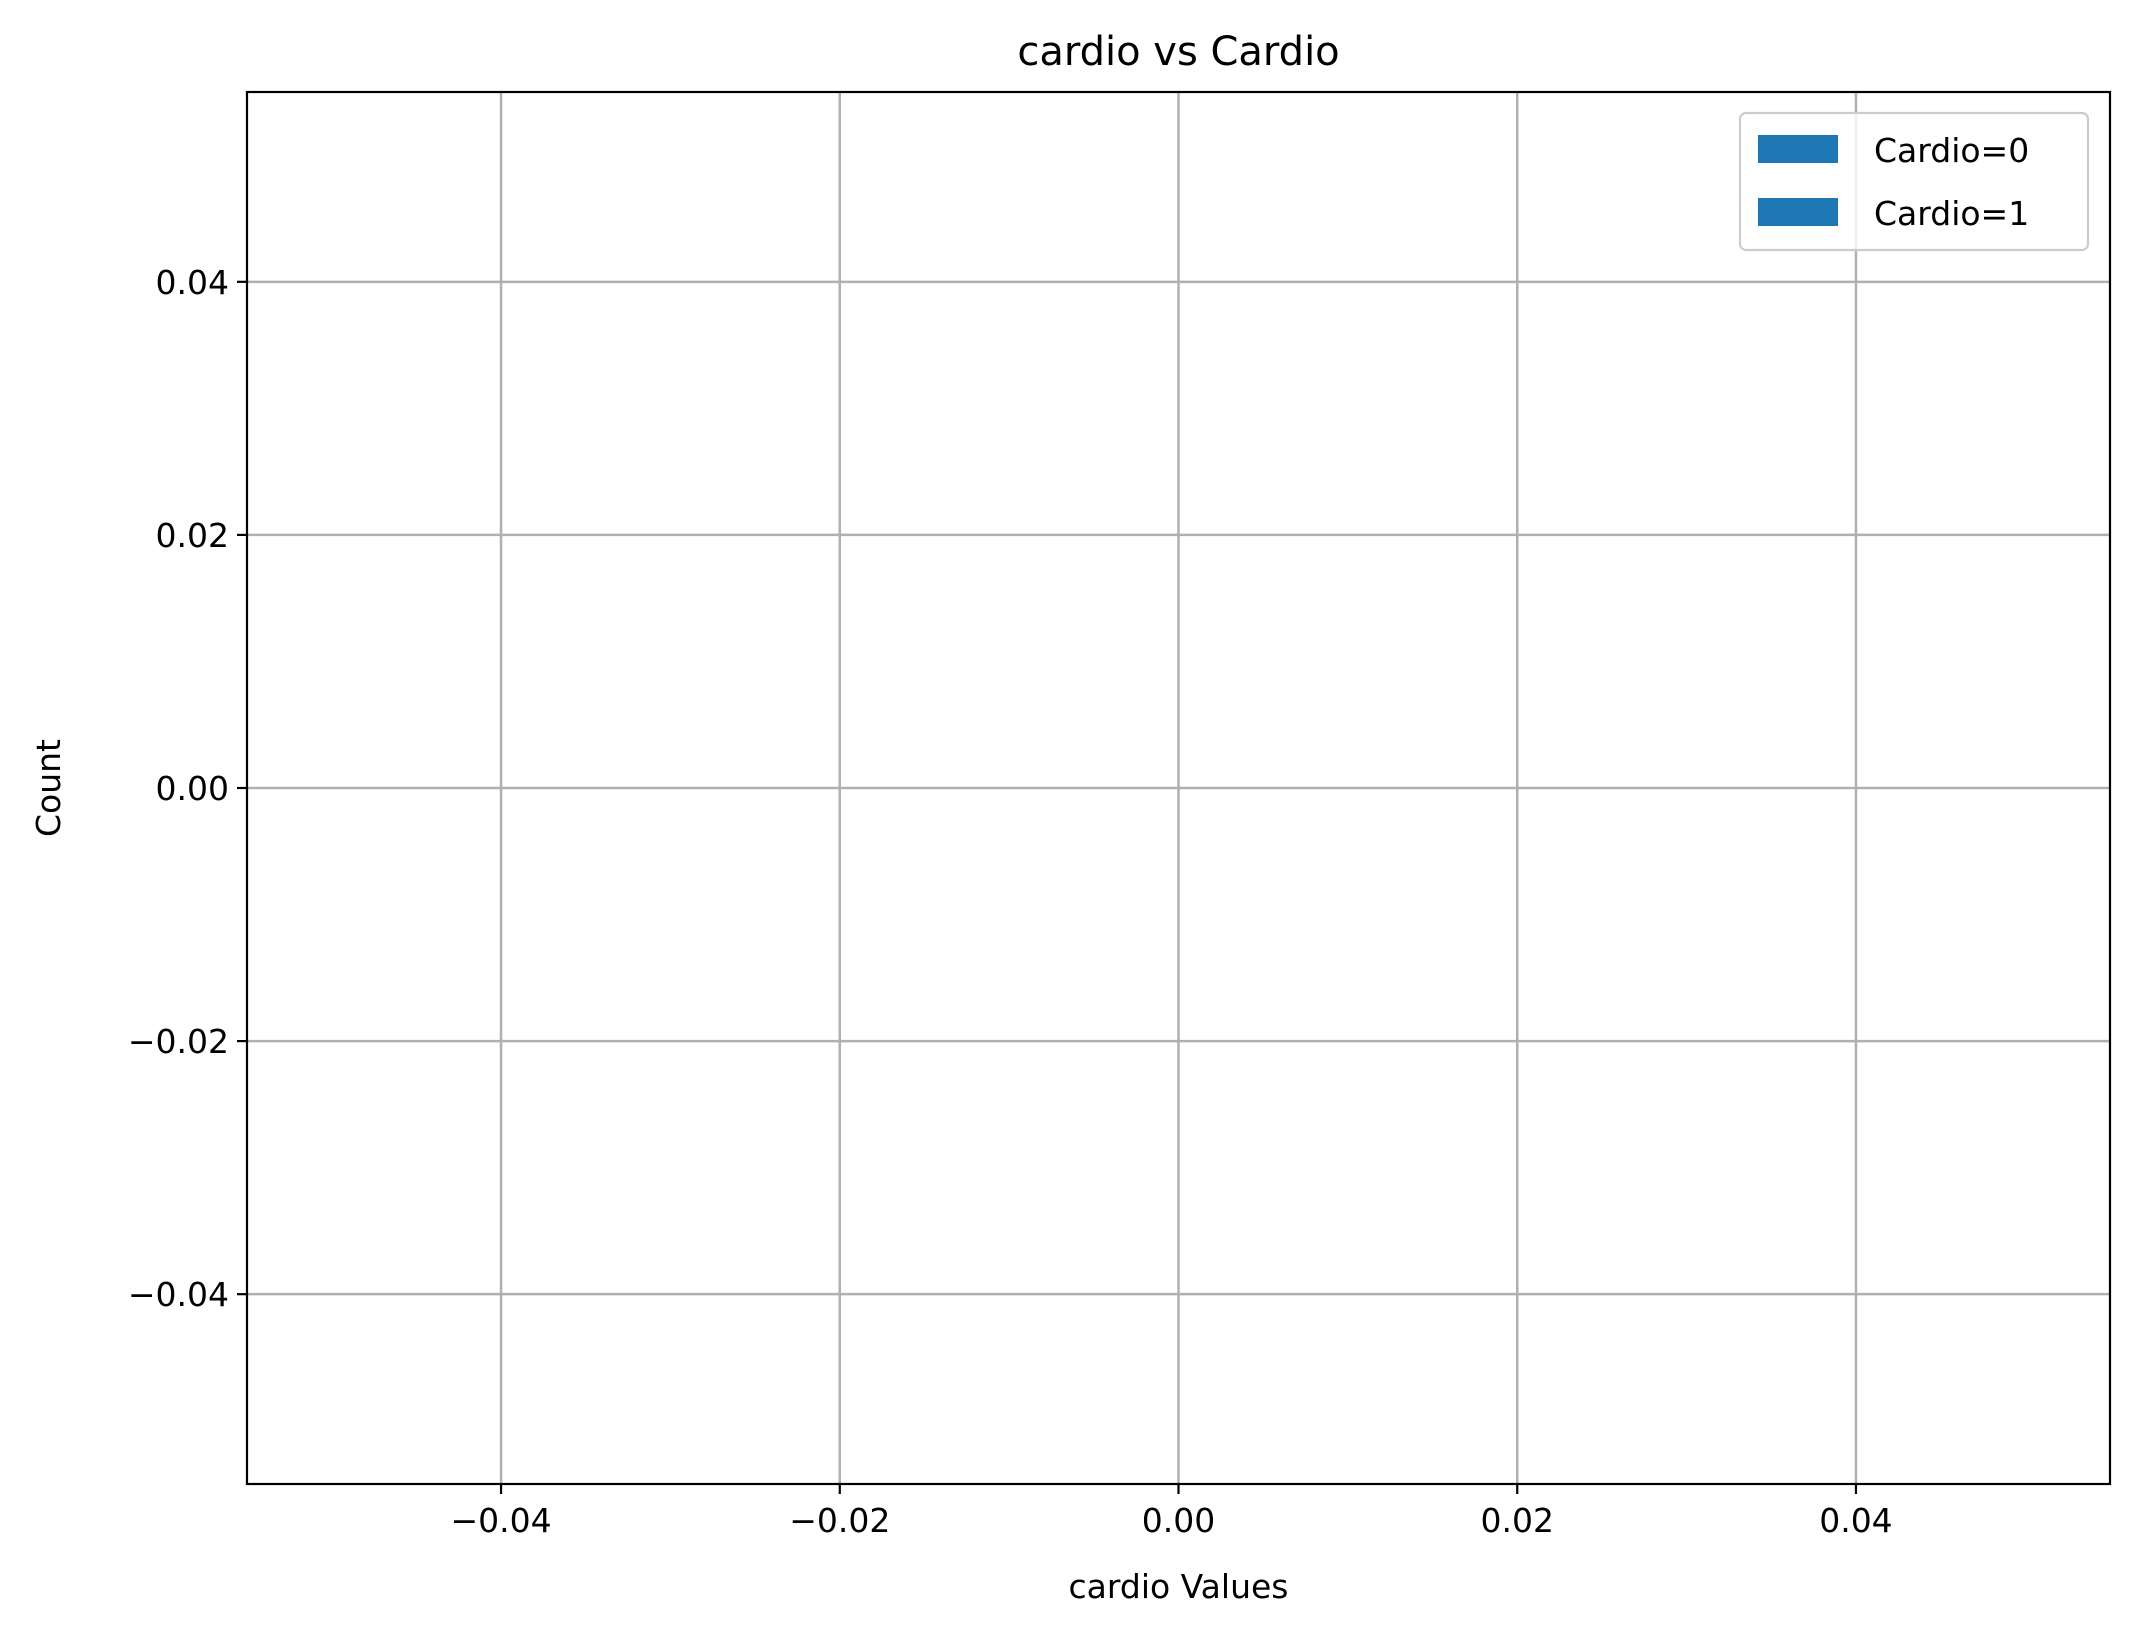 This screenshot has height=1638, width=2135. I want to click on chart-title: cardio vs Cardio, so click(1178, 52).